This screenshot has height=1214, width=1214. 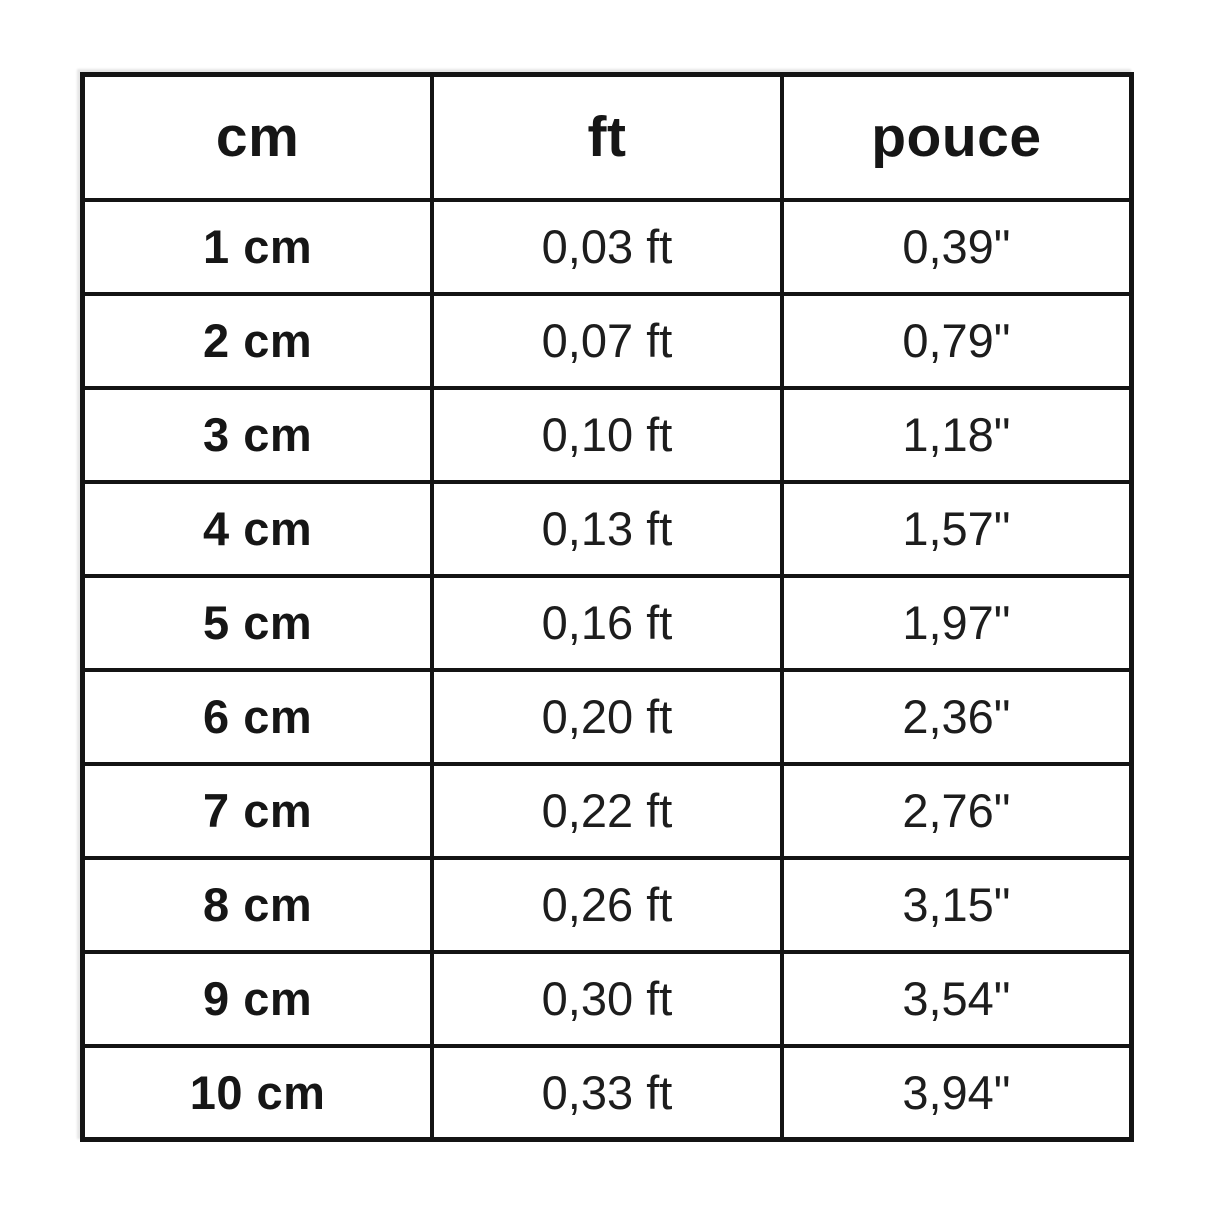 I want to click on cell-ft: 0,16 ft, so click(x=607, y=622).